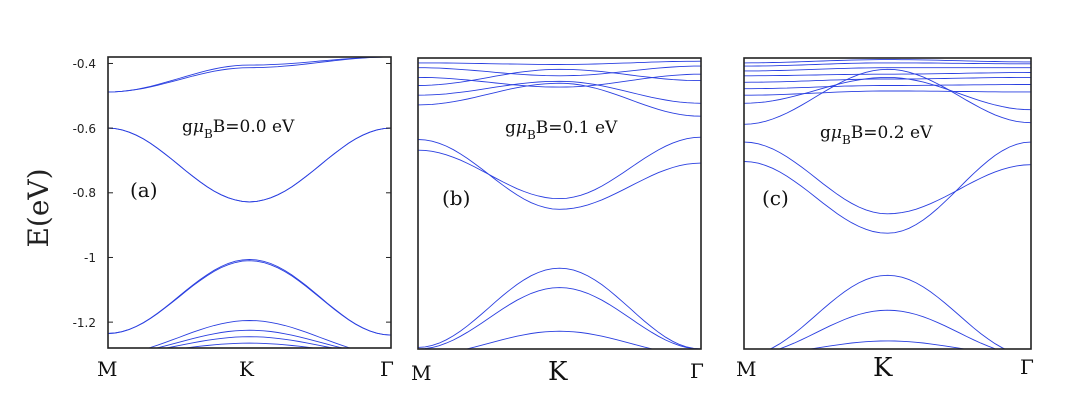  What do you see at coordinates (38, 207) in the screenshot?
I see `y-axis-label: E(eV)` at bounding box center [38, 207].